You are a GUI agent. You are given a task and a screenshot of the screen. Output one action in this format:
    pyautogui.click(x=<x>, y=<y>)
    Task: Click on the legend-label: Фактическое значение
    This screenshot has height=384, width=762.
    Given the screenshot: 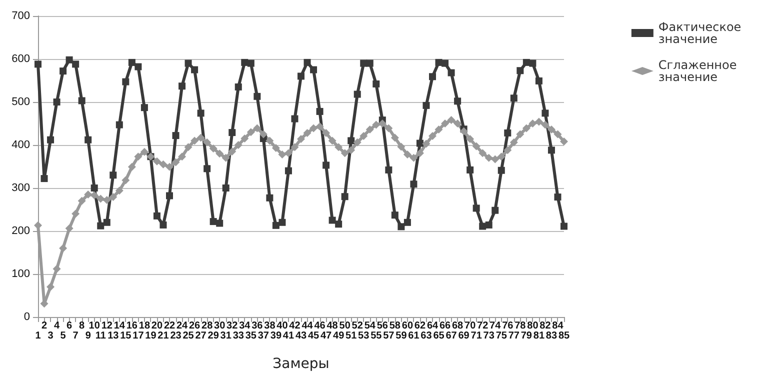 What is the action you would take?
    pyautogui.click(x=701, y=33)
    